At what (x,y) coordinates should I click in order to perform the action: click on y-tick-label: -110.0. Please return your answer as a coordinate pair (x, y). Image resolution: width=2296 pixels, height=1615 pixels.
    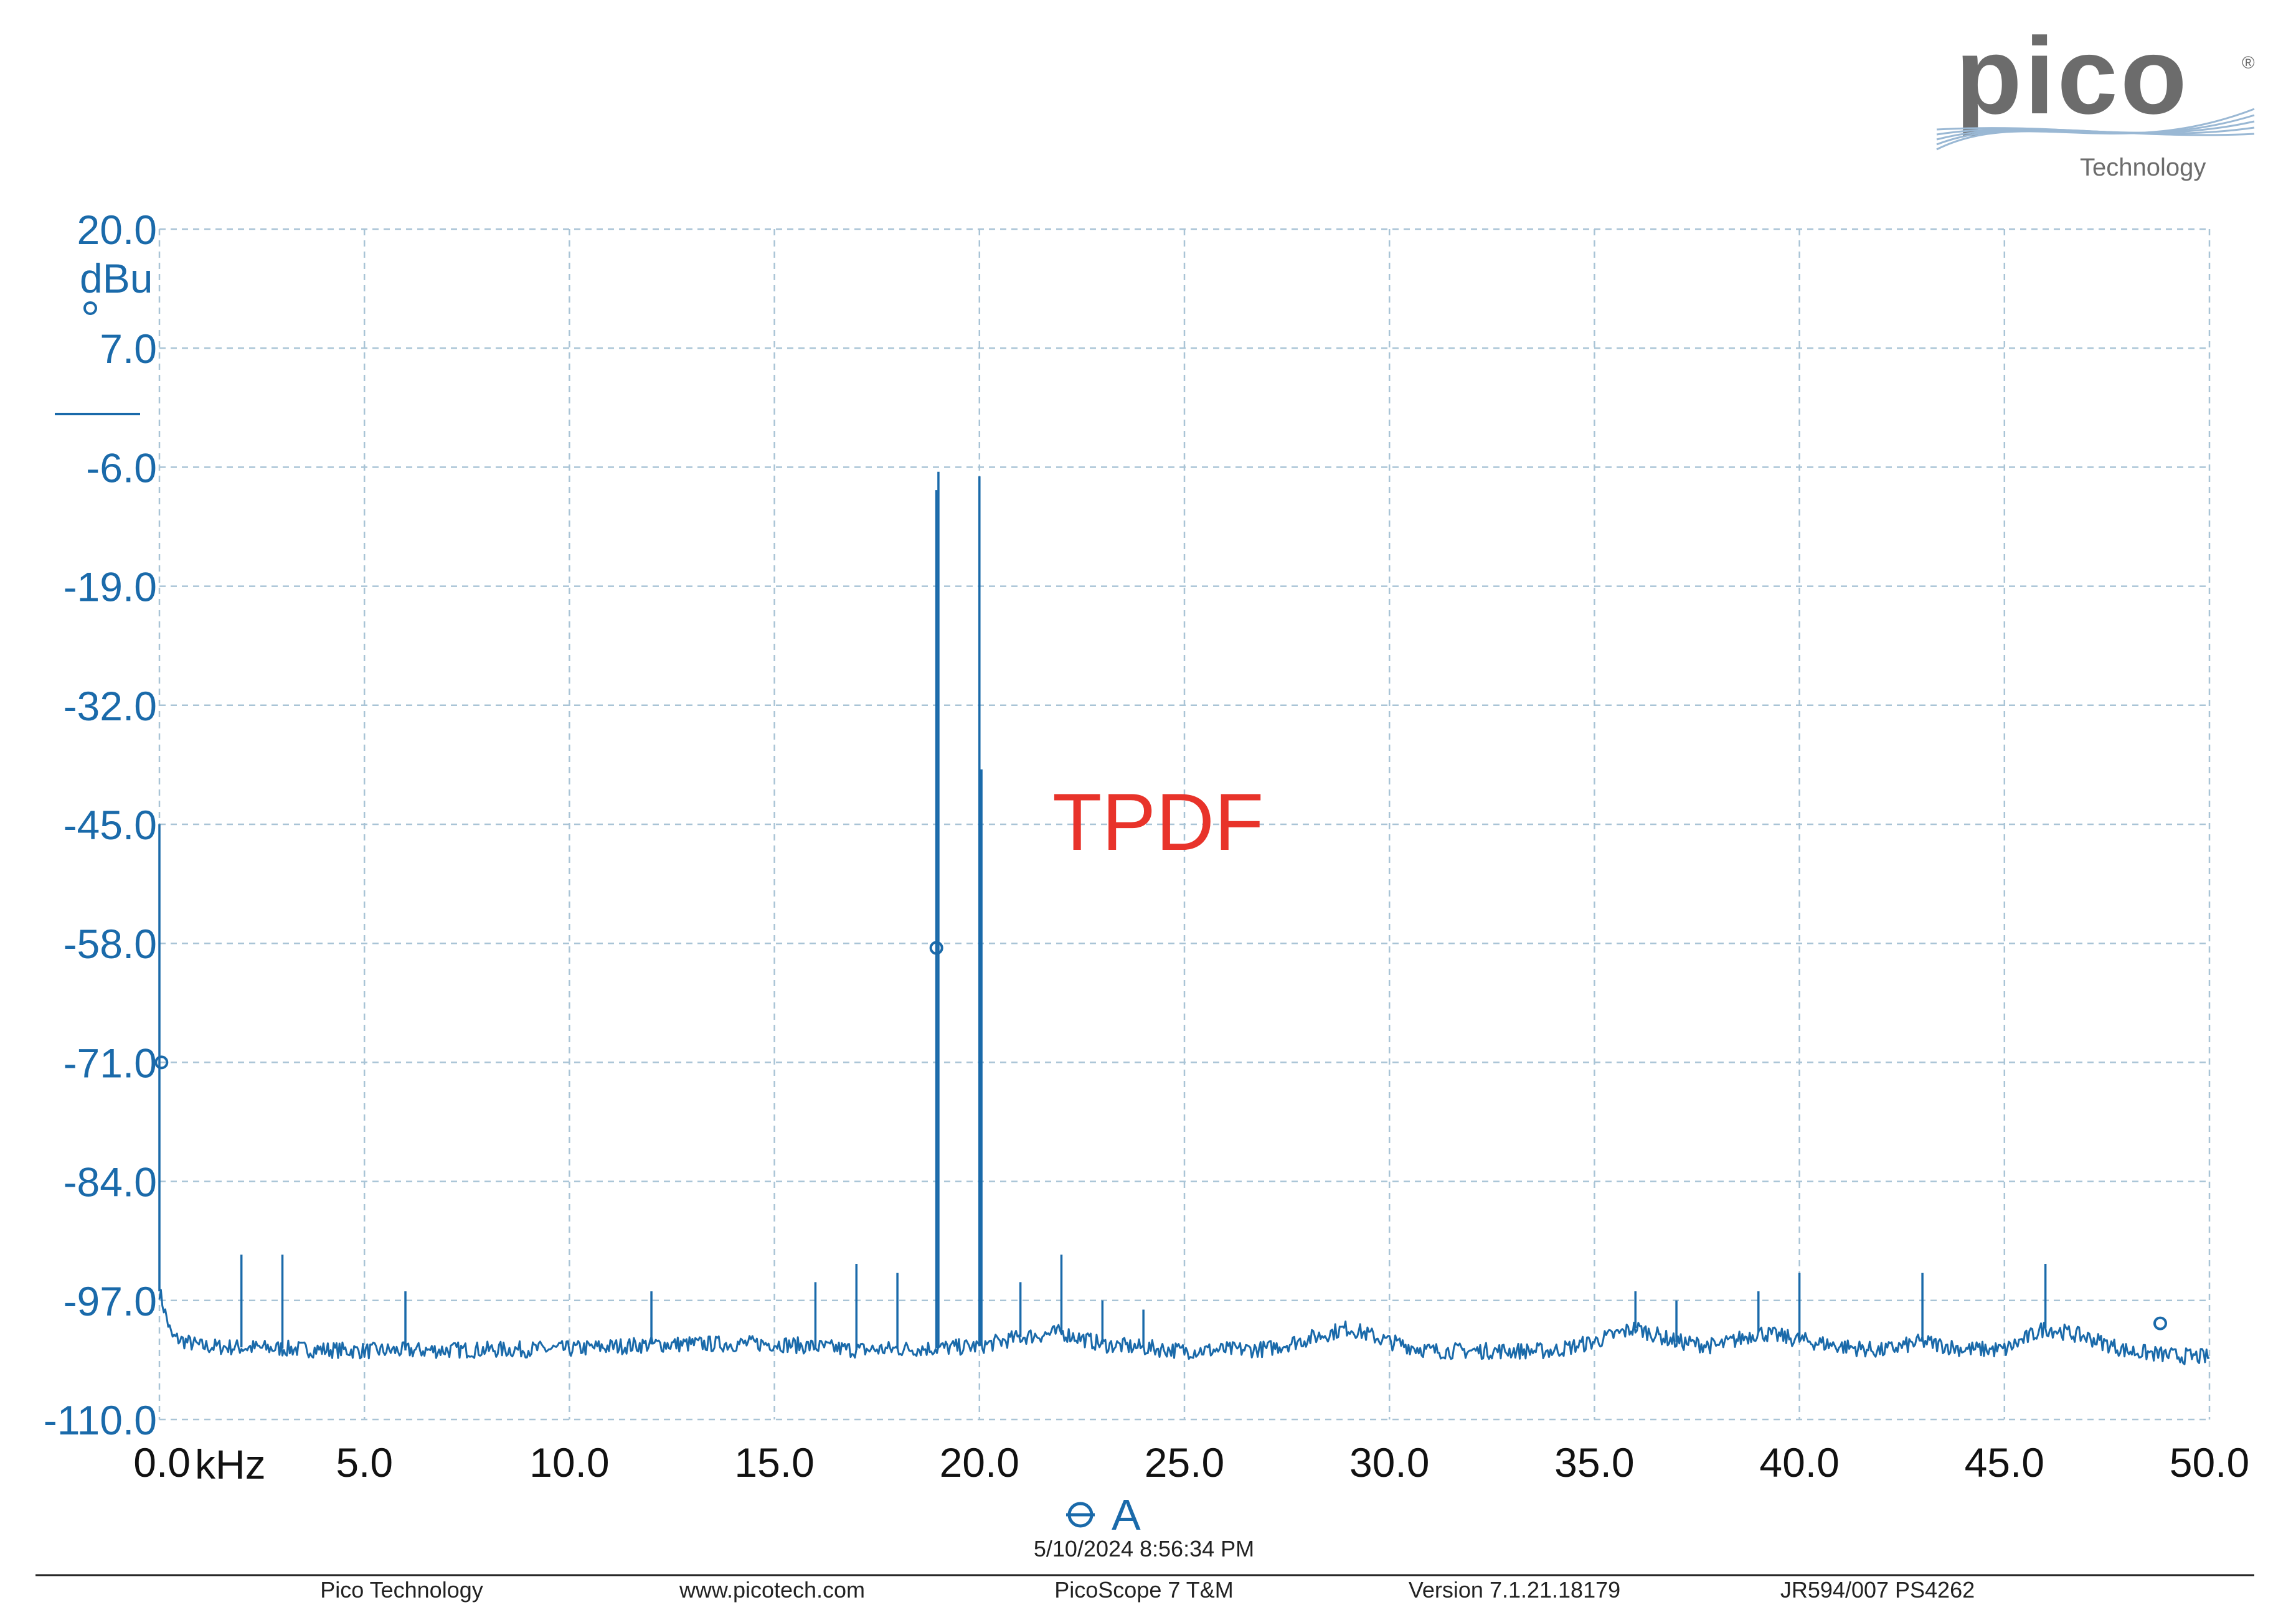
    Looking at the image, I should click on (100, 1420).